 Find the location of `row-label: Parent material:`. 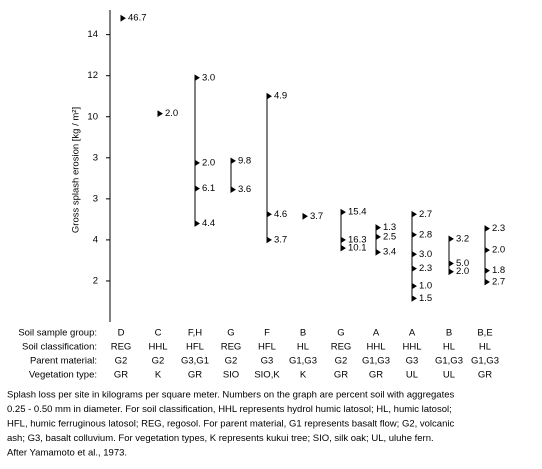

row-label: Parent material: is located at coordinates (63, 361).